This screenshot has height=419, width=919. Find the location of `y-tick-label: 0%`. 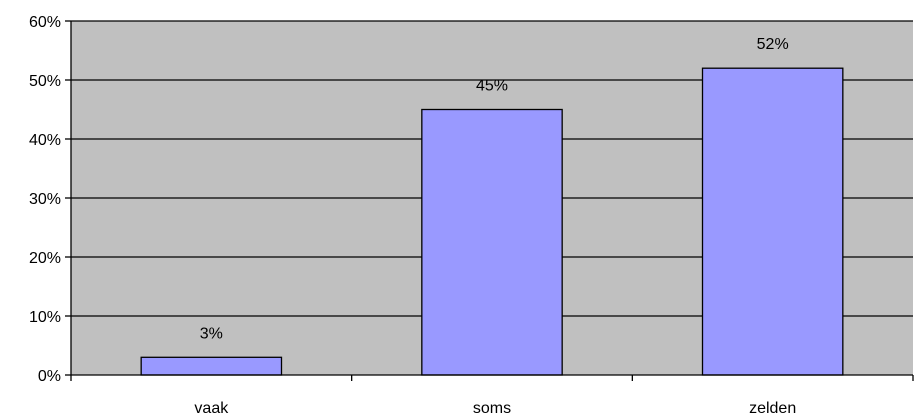

y-tick-label: 0% is located at coordinates (49, 376).